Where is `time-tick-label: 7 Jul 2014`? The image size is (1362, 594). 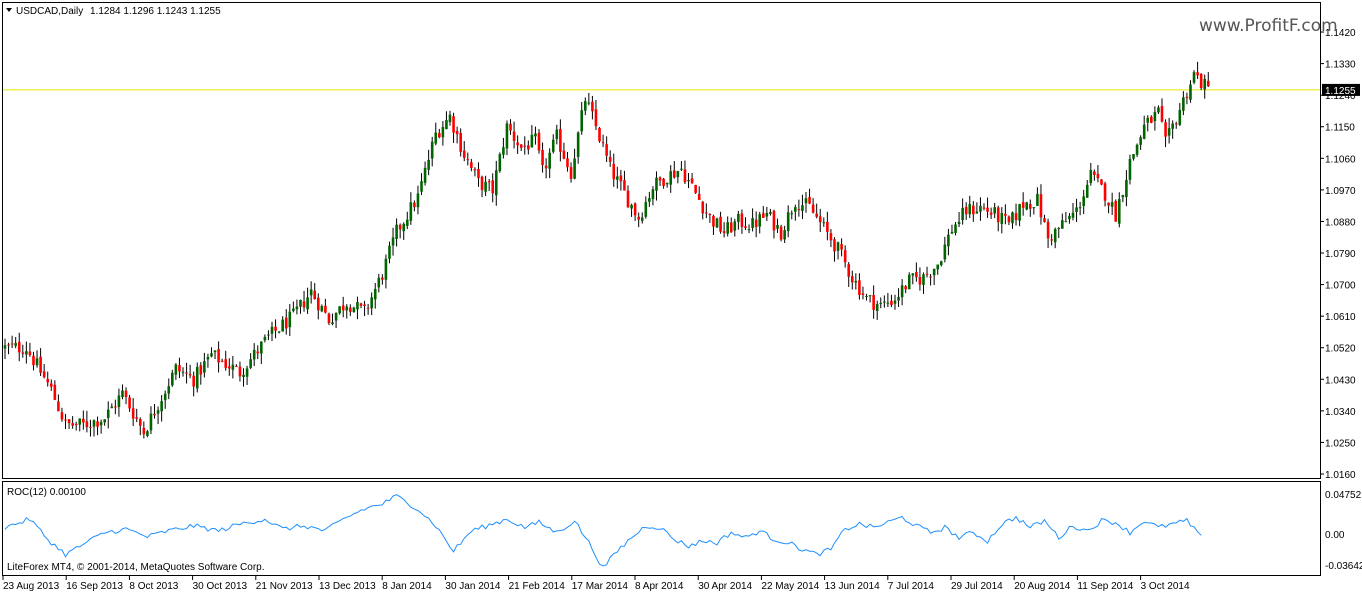
time-tick-label: 7 Jul 2014 is located at coordinates (911, 586).